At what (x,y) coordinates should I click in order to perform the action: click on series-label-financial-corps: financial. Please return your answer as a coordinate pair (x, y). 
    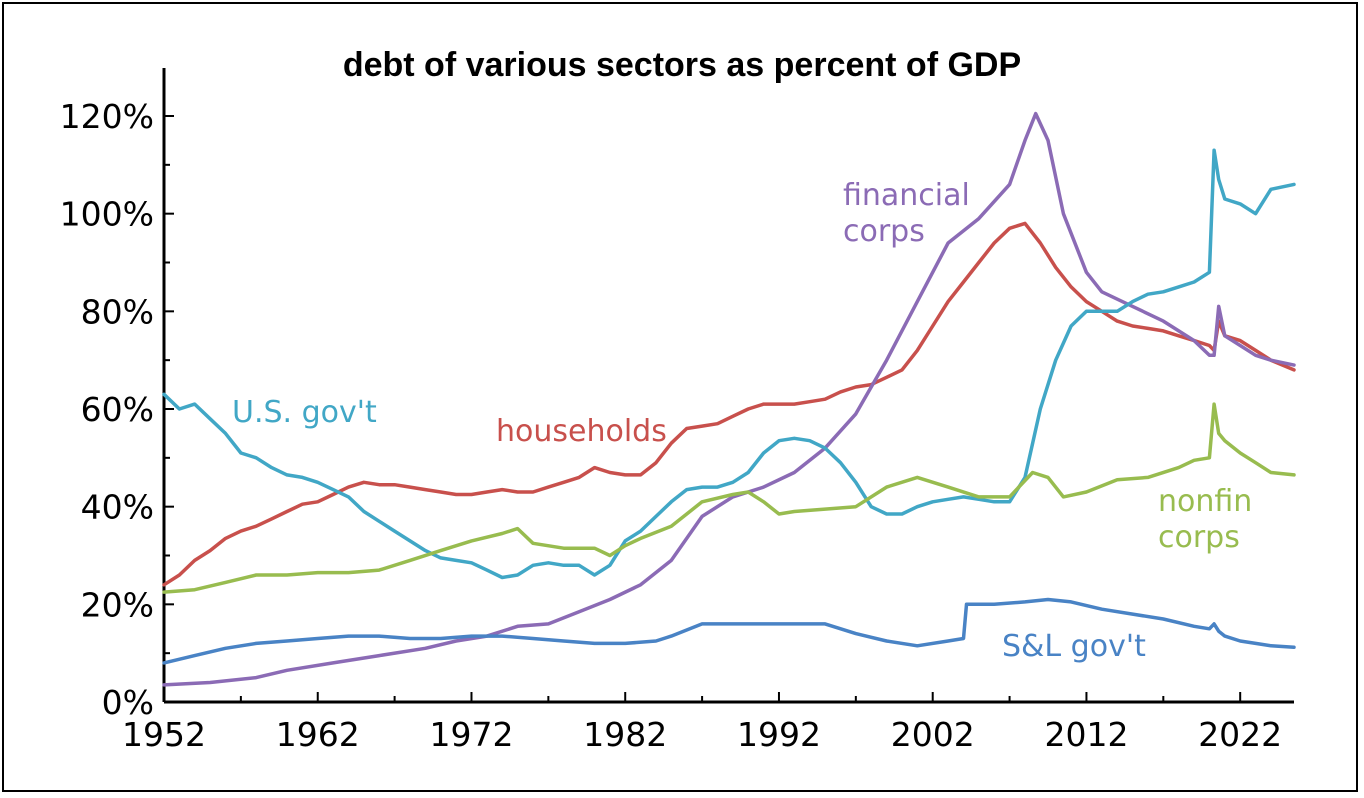
    Looking at the image, I should click on (906, 195).